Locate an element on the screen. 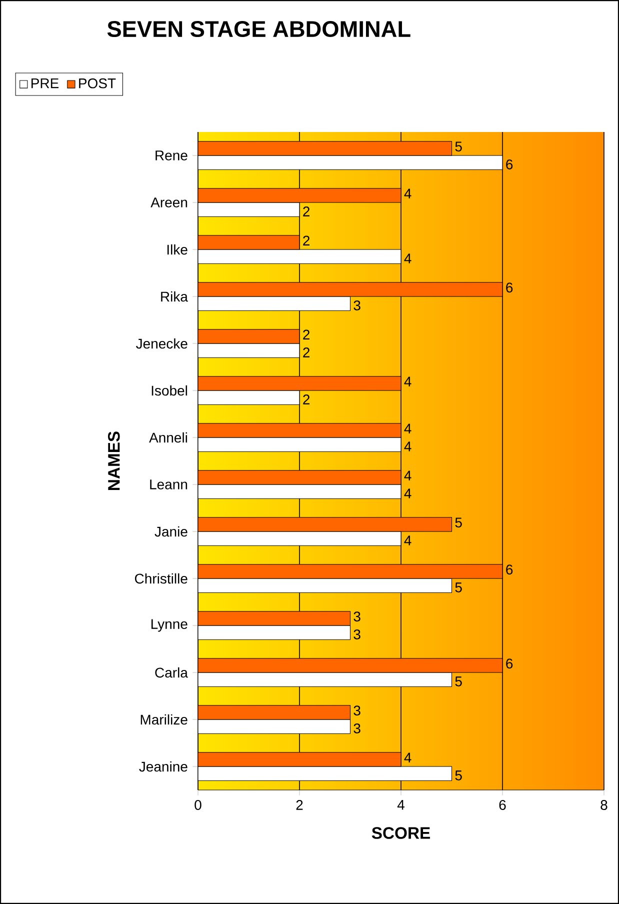 This screenshot has height=904, width=619. legend-label: POST is located at coordinates (97, 83).